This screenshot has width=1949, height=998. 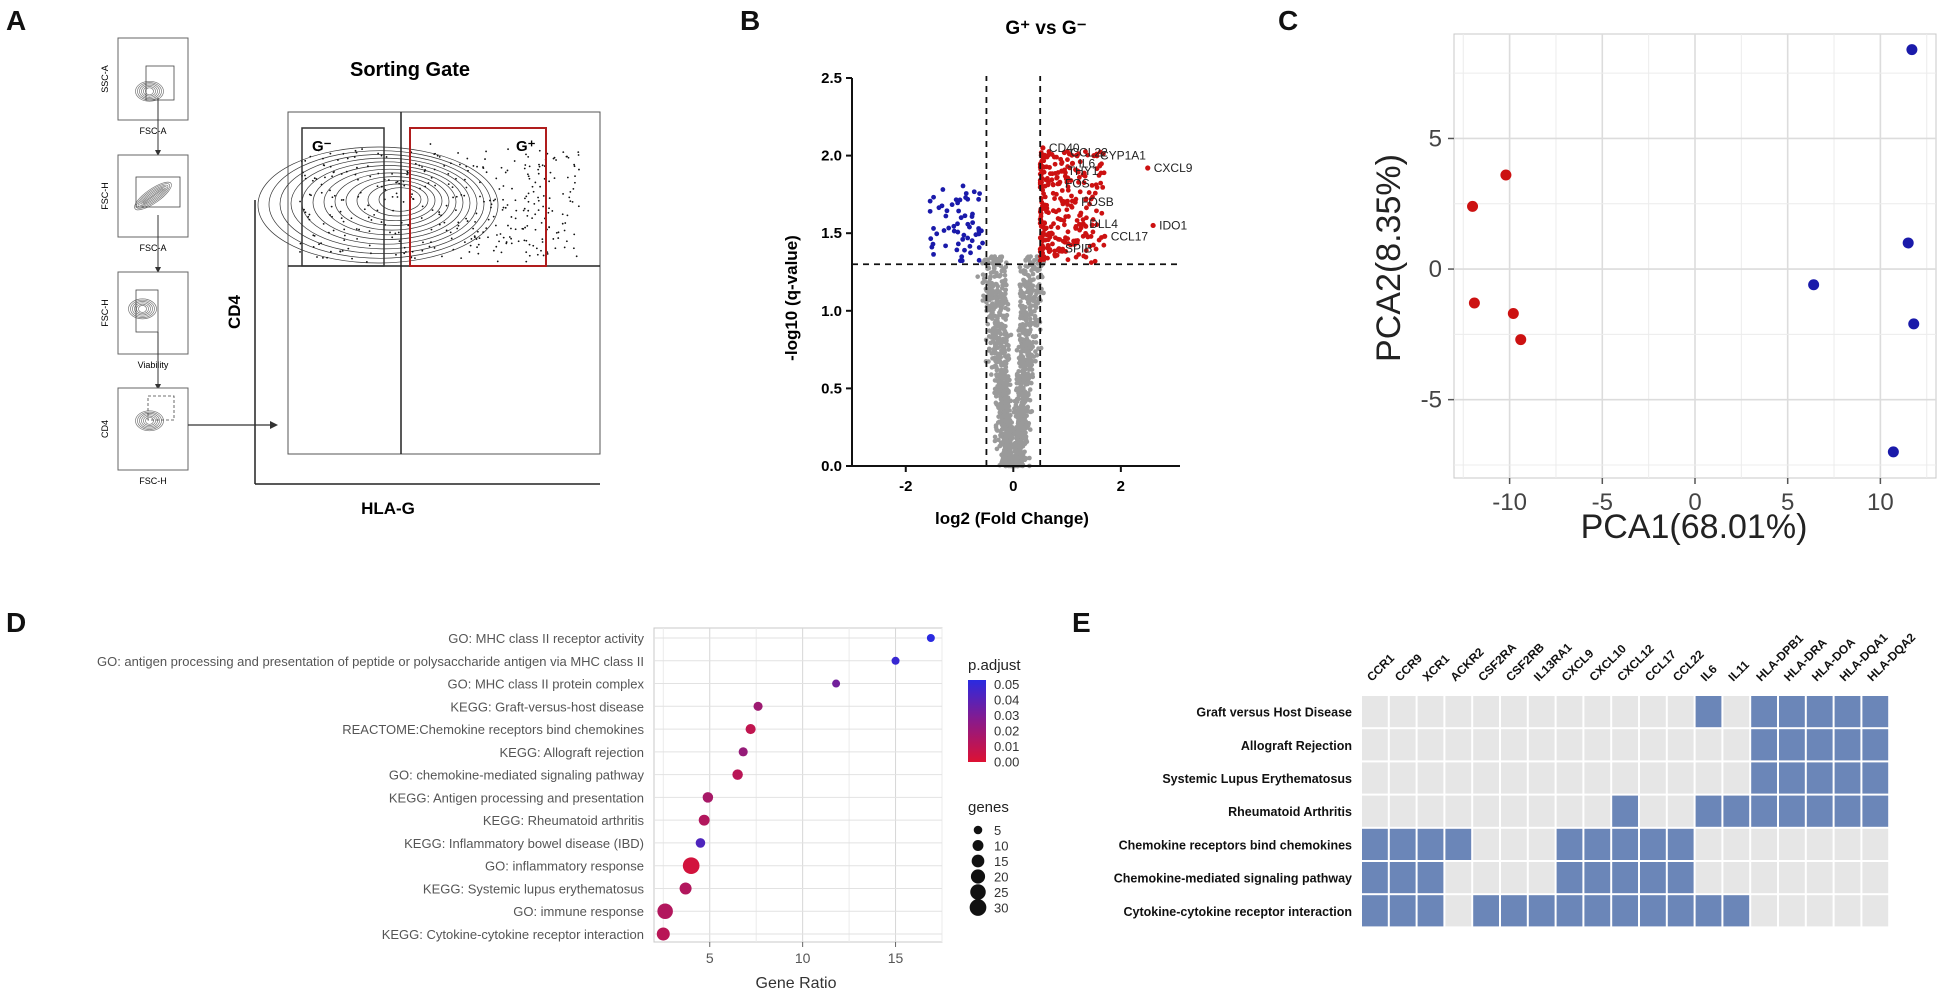 What do you see at coordinates (831, 466) in the screenshot?
I see `volcano-y-tick-label: 0.0` at bounding box center [831, 466].